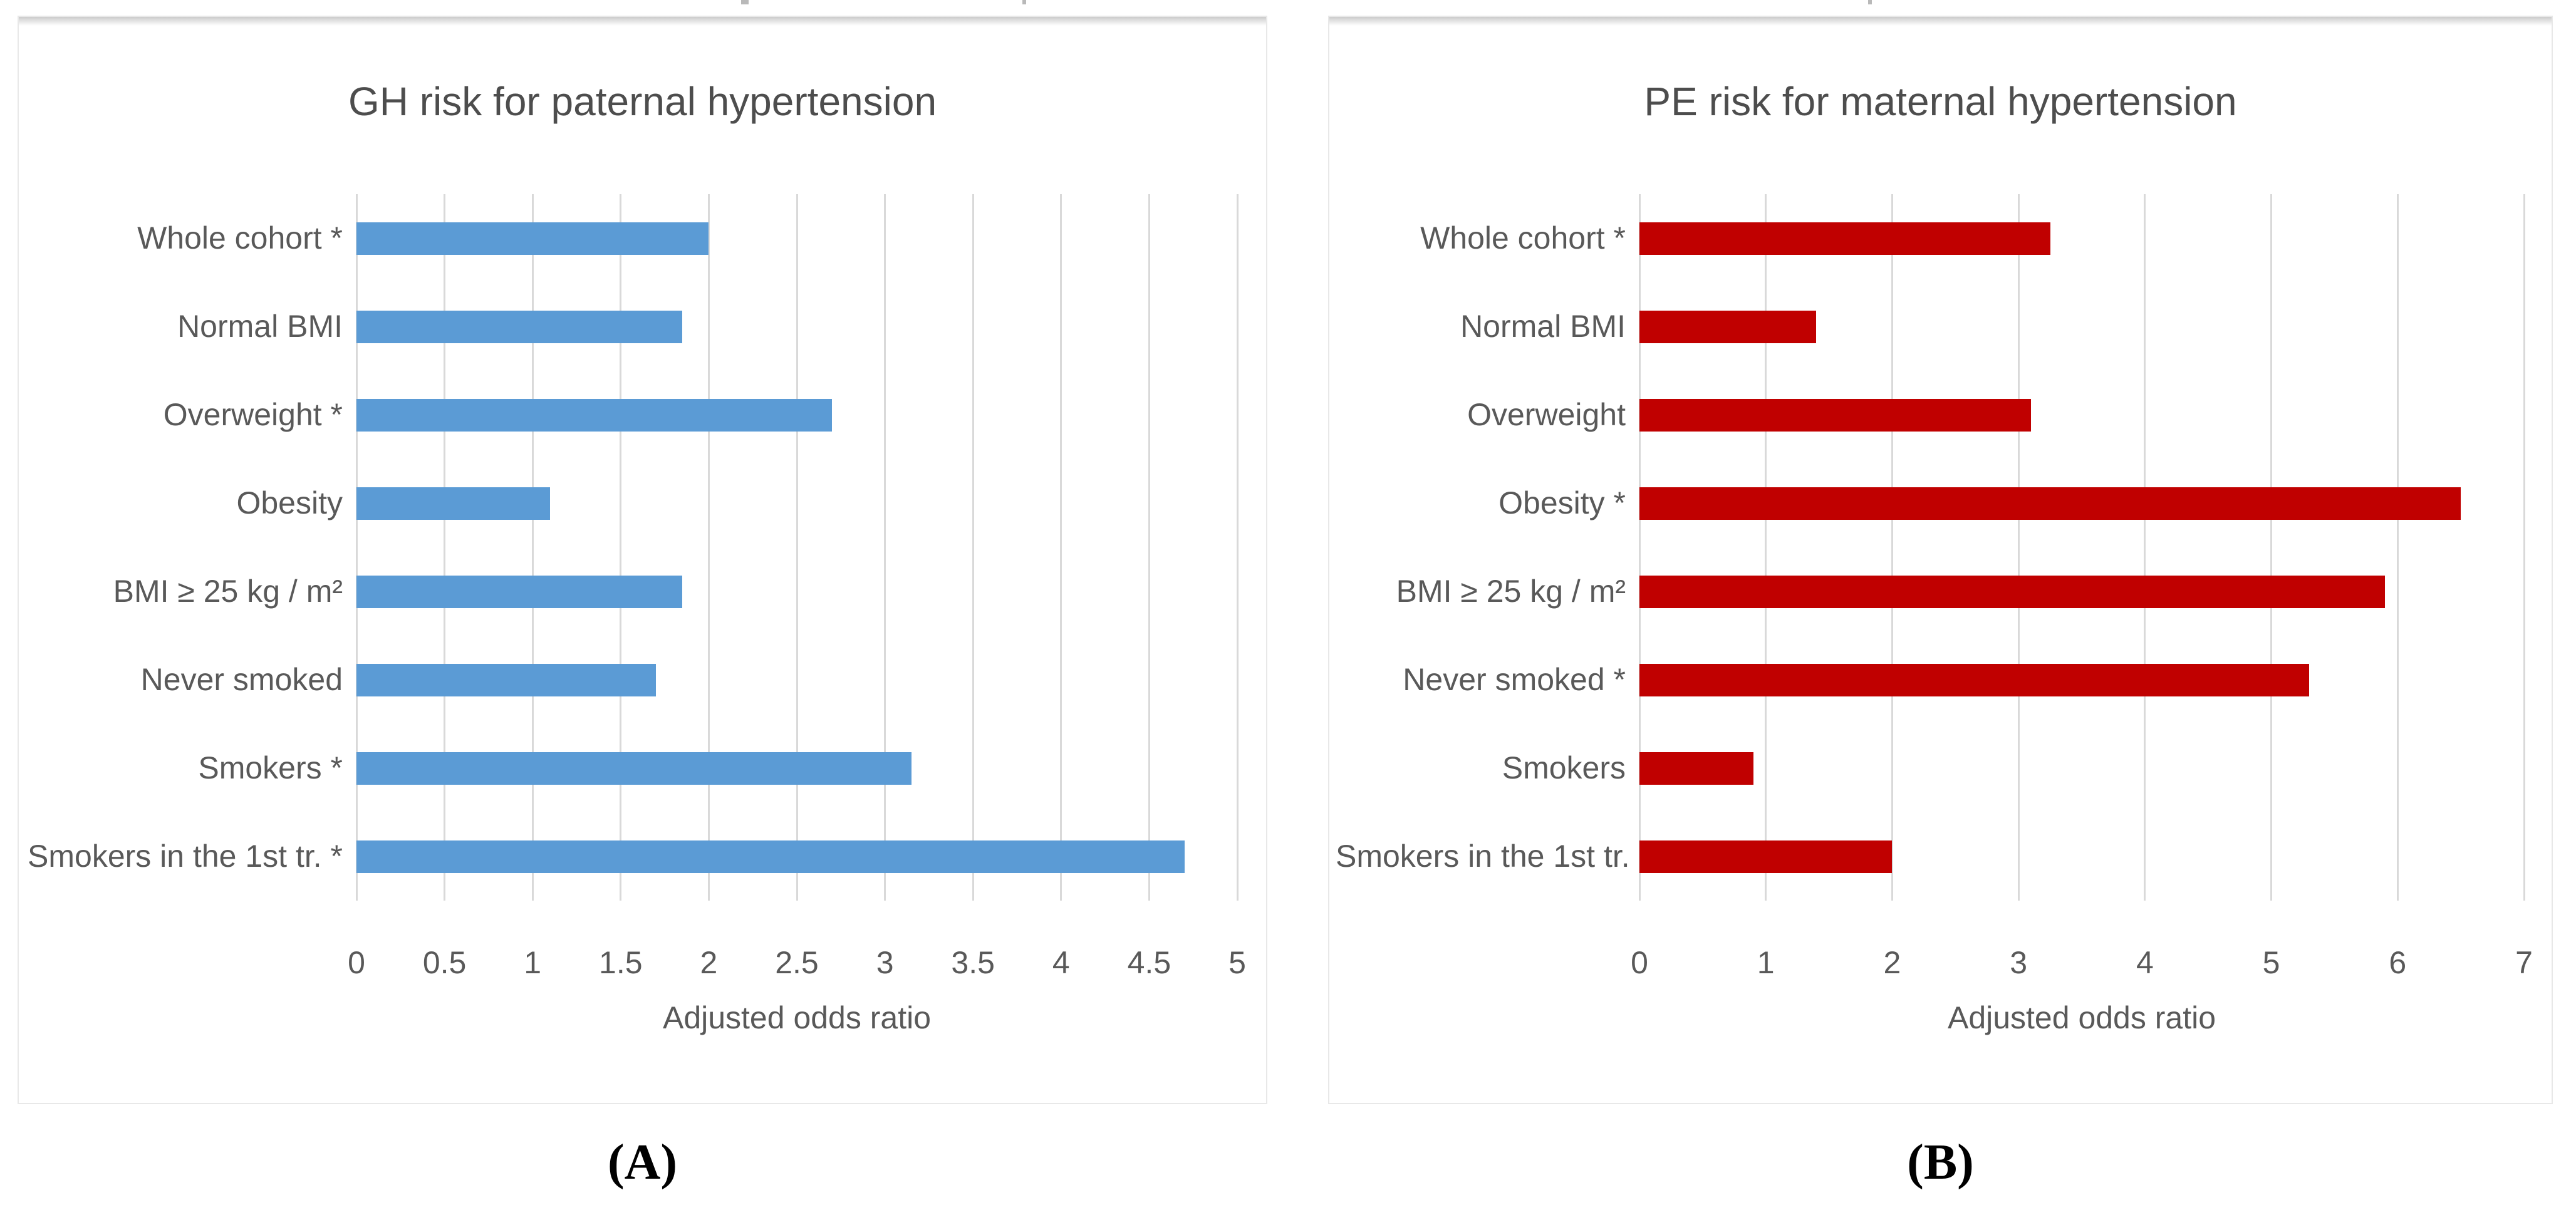  Describe the element at coordinates (289, 502) in the screenshot. I see `category-label: Obesity` at that location.